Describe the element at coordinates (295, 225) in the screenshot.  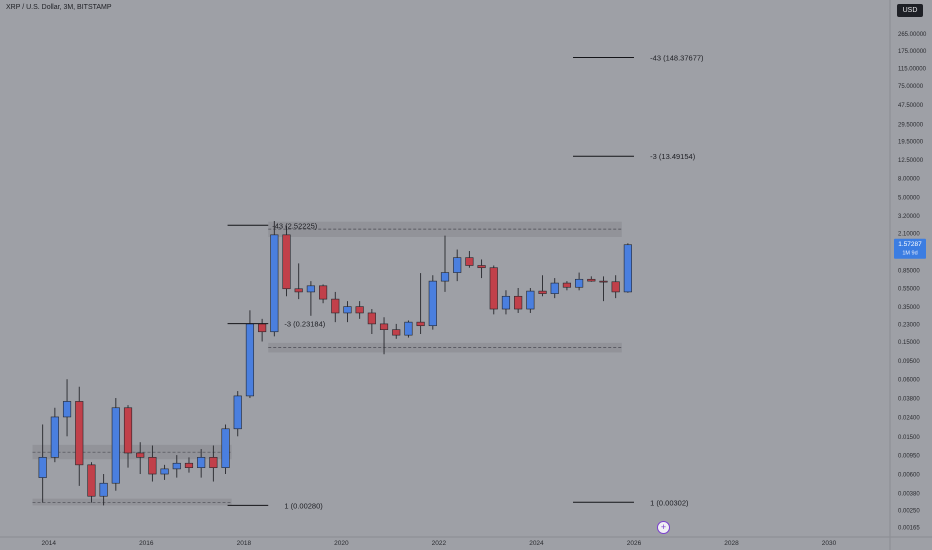
I see `fib-level-label: -43 (2.52225)` at that location.